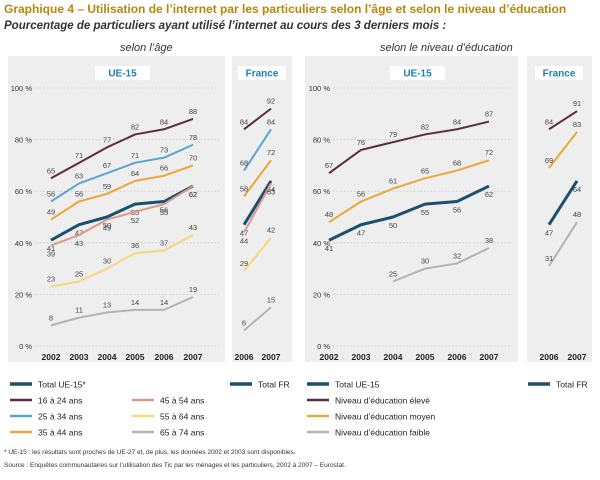 The image size is (600, 480). What do you see at coordinates (193, 157) in the screenshot?
I see `data-label: 70` at bounding box center [193, 157].